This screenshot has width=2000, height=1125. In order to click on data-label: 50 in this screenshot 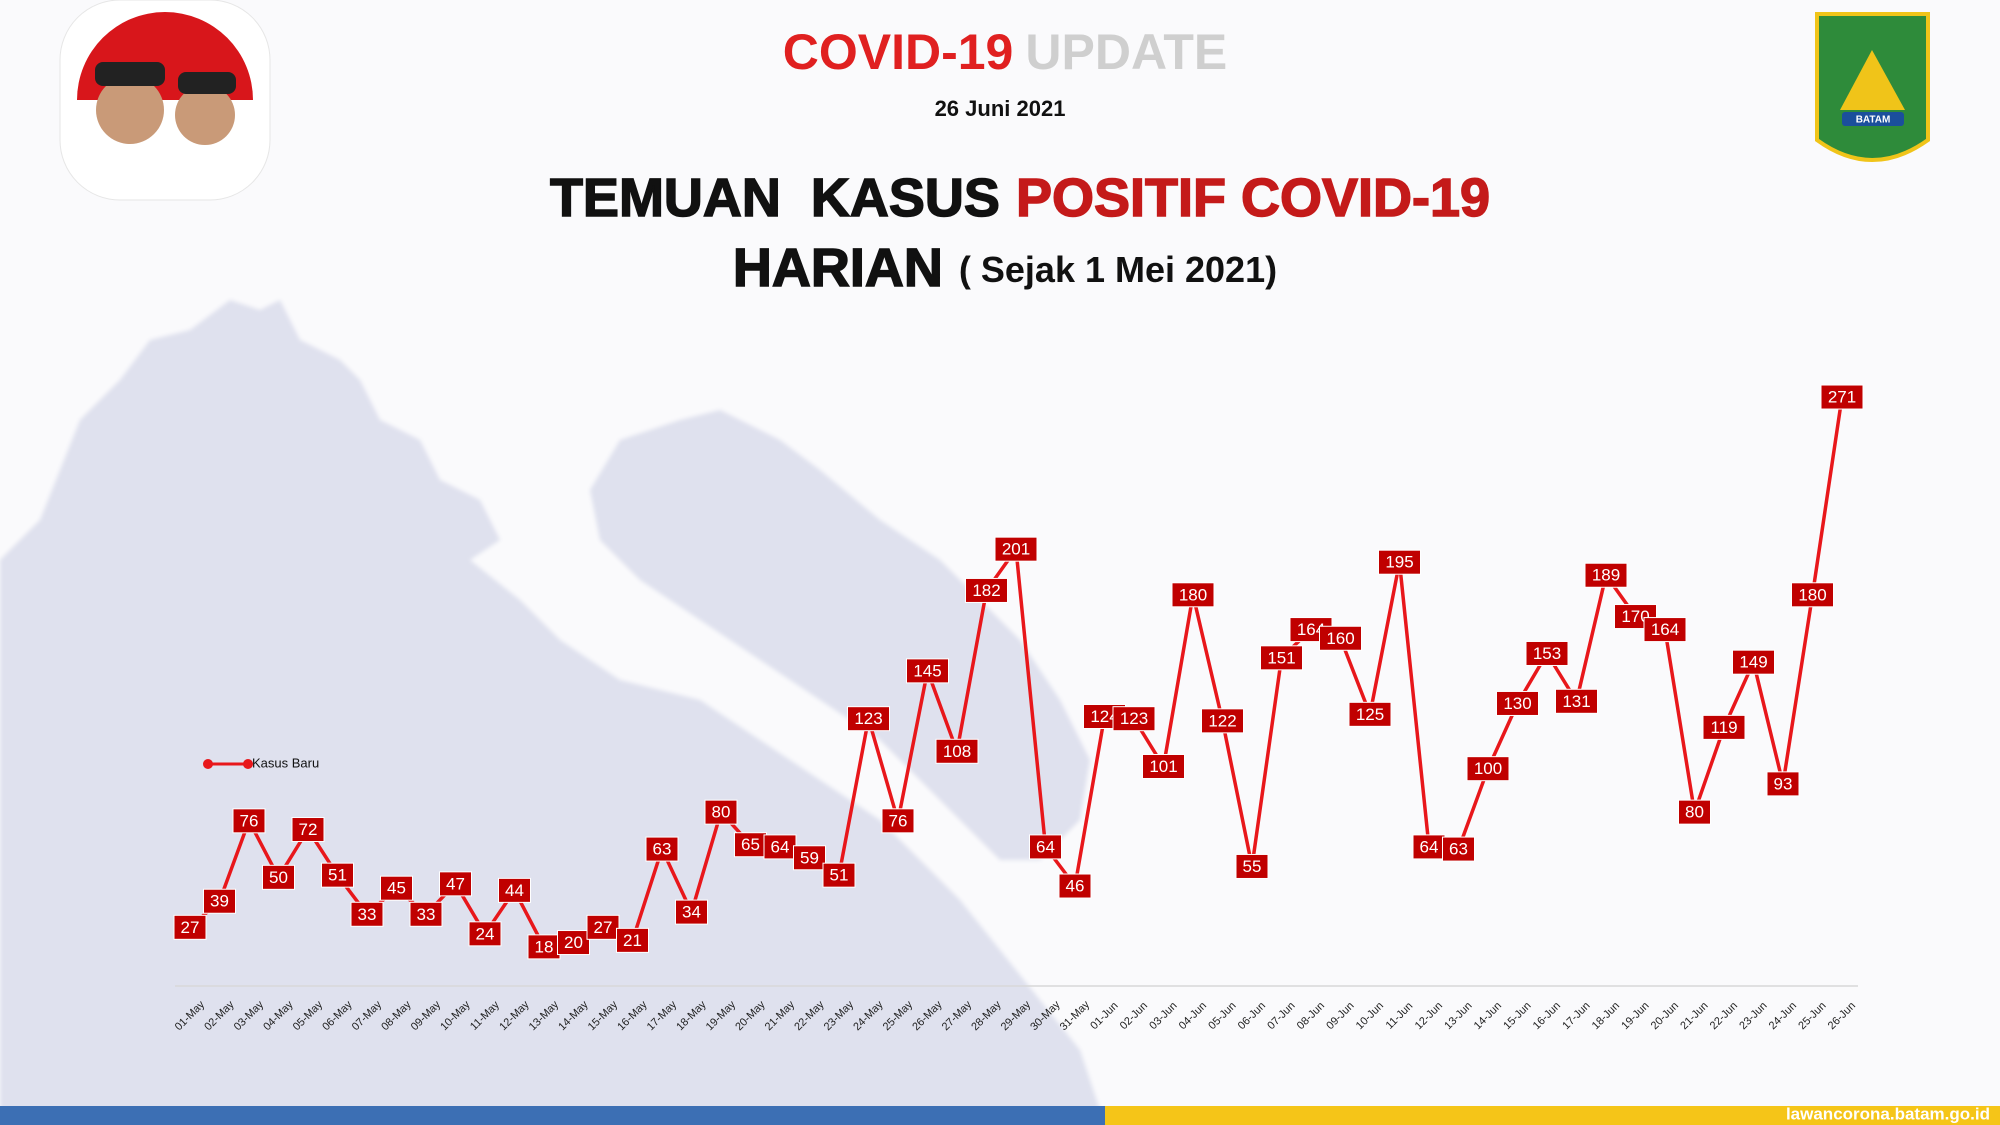, I will do `click(278, 877)`.